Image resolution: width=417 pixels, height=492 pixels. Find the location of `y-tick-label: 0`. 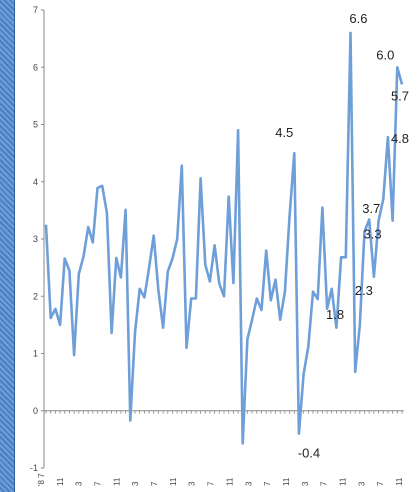

y-tick-label: 0 is located at coordinates (35, 411).